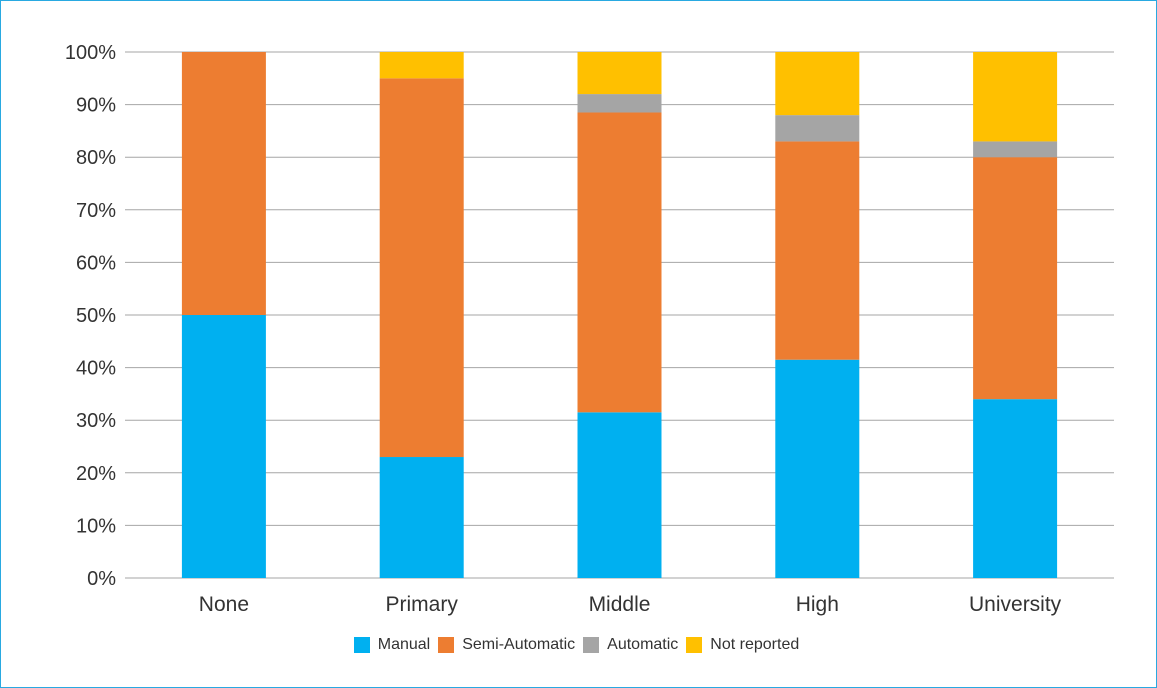 The image size is (1157, 688). I want to click on y-axis-tick-labels: 0% 10% 20% 30% 40% 50% 60% 70% 80% 90% 100%, so click(90, 316).